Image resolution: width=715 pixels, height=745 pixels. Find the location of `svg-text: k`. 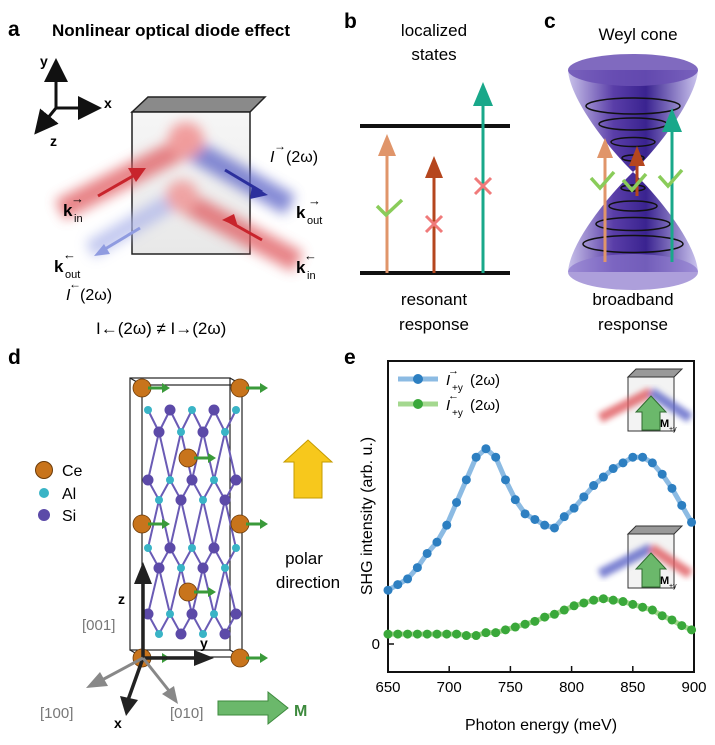

svg-text: k is located at coordinates (301, 267).